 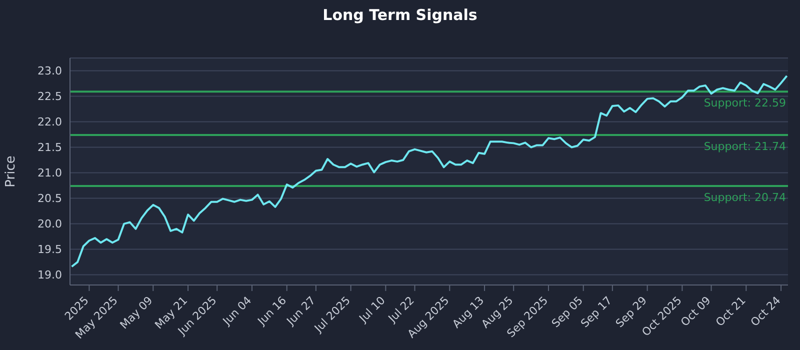 I want to click on y-tick-label: 21.0, so click(x=50, y=173).